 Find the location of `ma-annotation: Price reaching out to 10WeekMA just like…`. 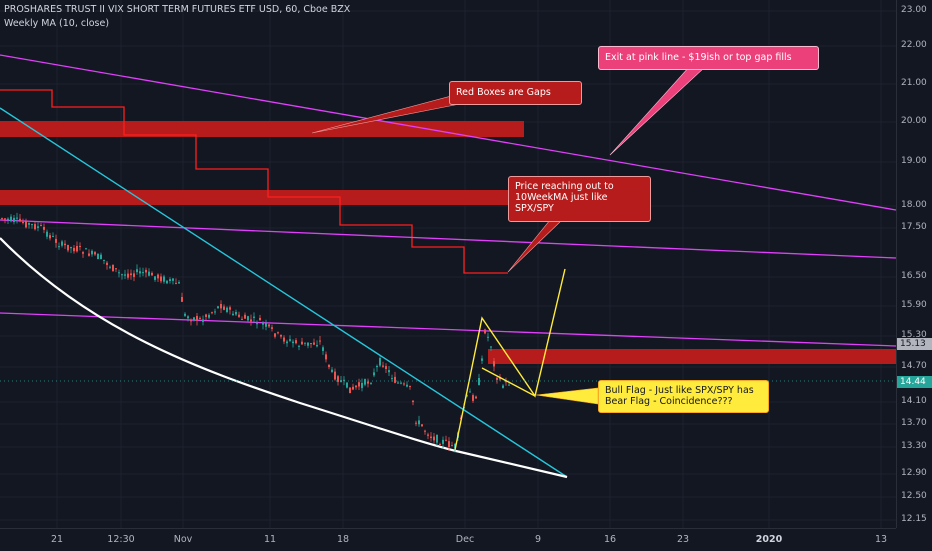

ma-annotation: Price reaching out to 10WeekMA just like… is located at coordinates (579, 199).